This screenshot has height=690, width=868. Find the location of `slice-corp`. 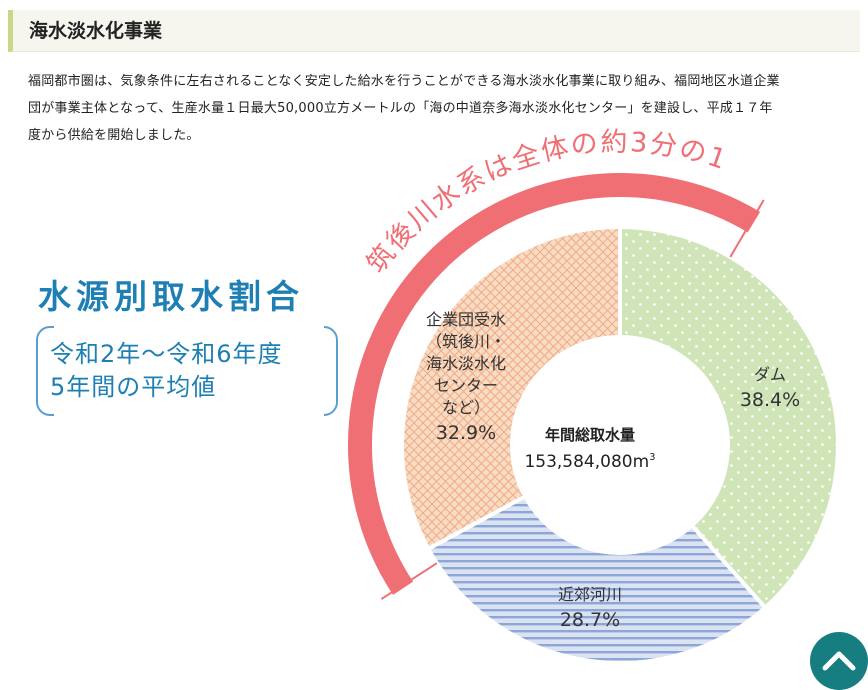

slice-corp is located at coordinates (511, 388).